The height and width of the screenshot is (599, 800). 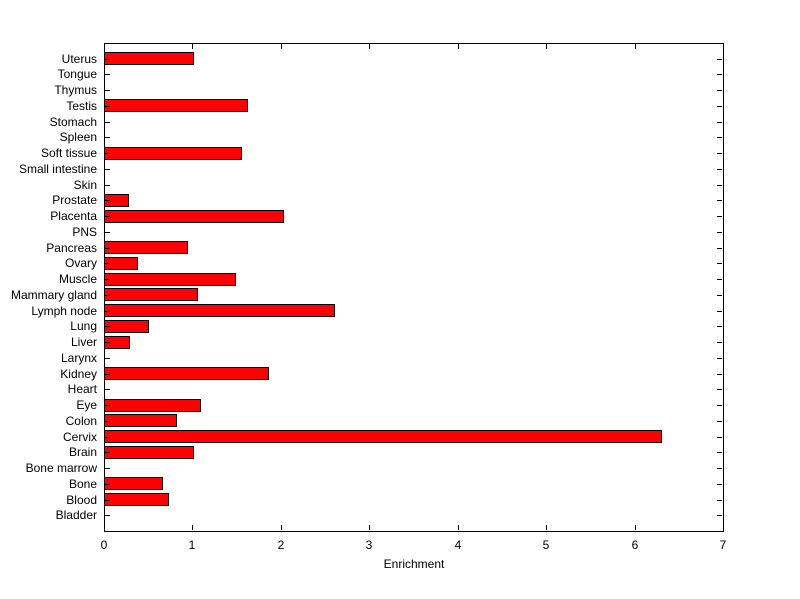 What do you see at coordinates (719, 263) in the screenshot?
I see `y-tick-right-ovary` at bounding box center [719, 263].